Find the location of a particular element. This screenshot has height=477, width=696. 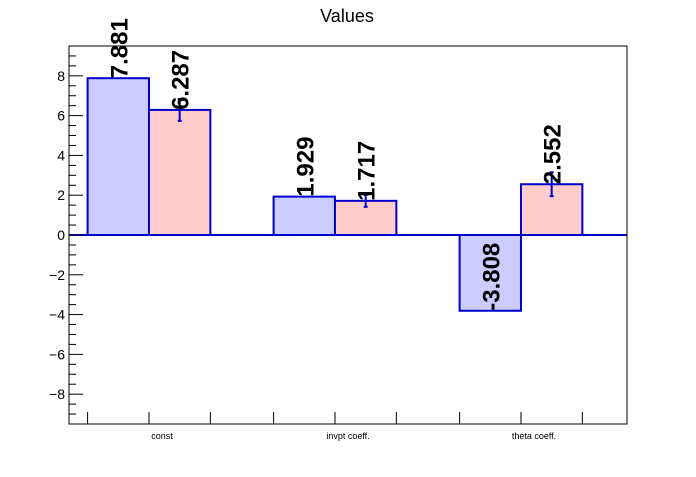

x-category-label: theta coeff. is located at coordinates (534, 436).